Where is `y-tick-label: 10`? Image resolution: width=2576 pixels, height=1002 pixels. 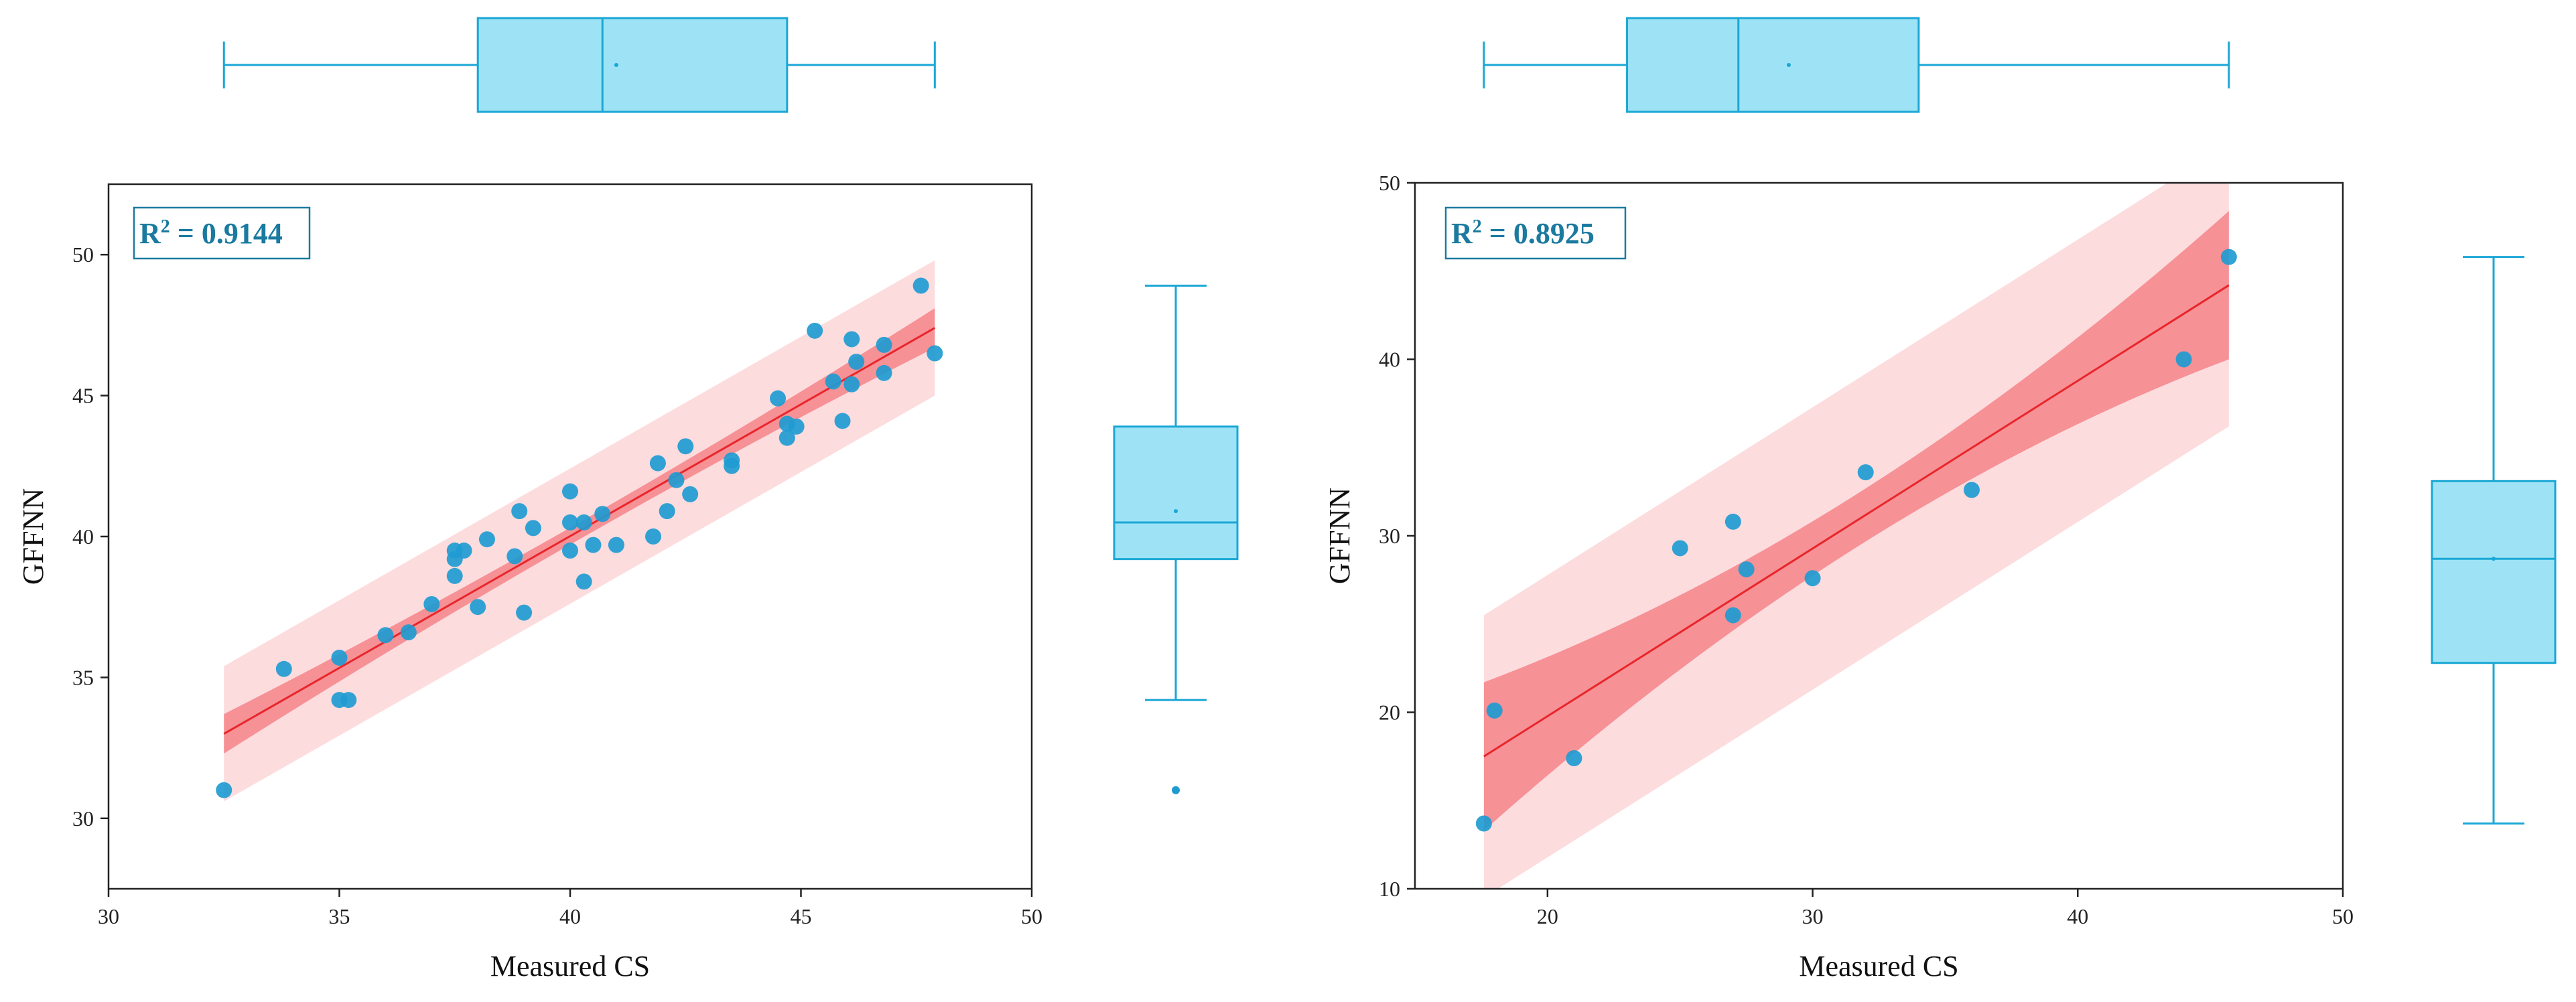 y-tick-label: 10 is located at coordinates (1389, 889).